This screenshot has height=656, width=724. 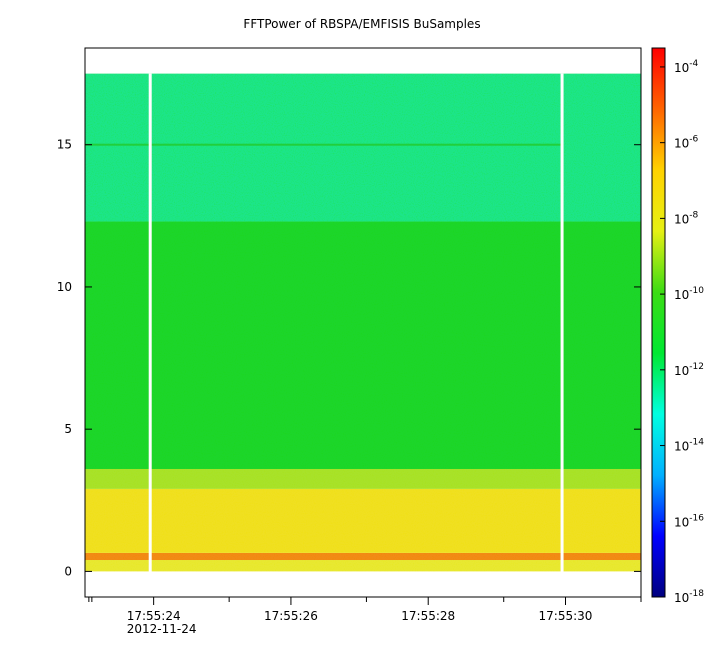 I want to click on colorbar-tick-label: 10⁻⁸, so click(x=686, y=218).